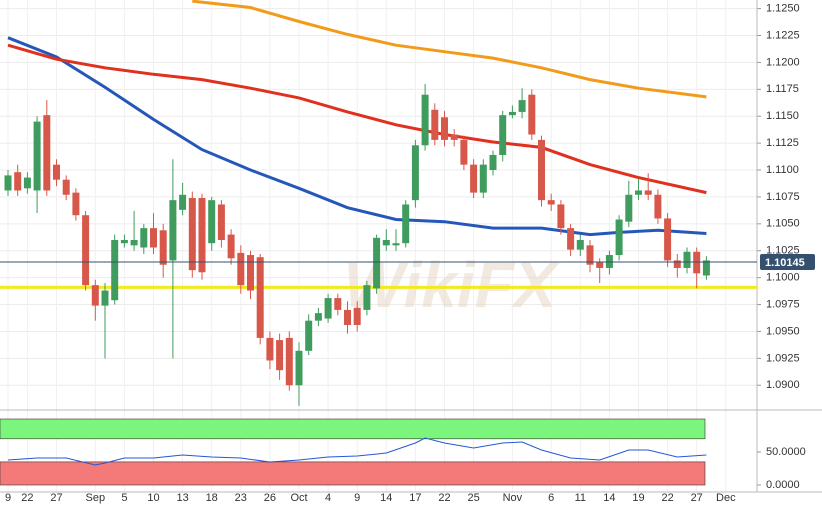 The width and height of the screenshot is (822, 512). Describe the element at coordinates (353, 429) in the screenshot. I see `indicator-band` at that location.